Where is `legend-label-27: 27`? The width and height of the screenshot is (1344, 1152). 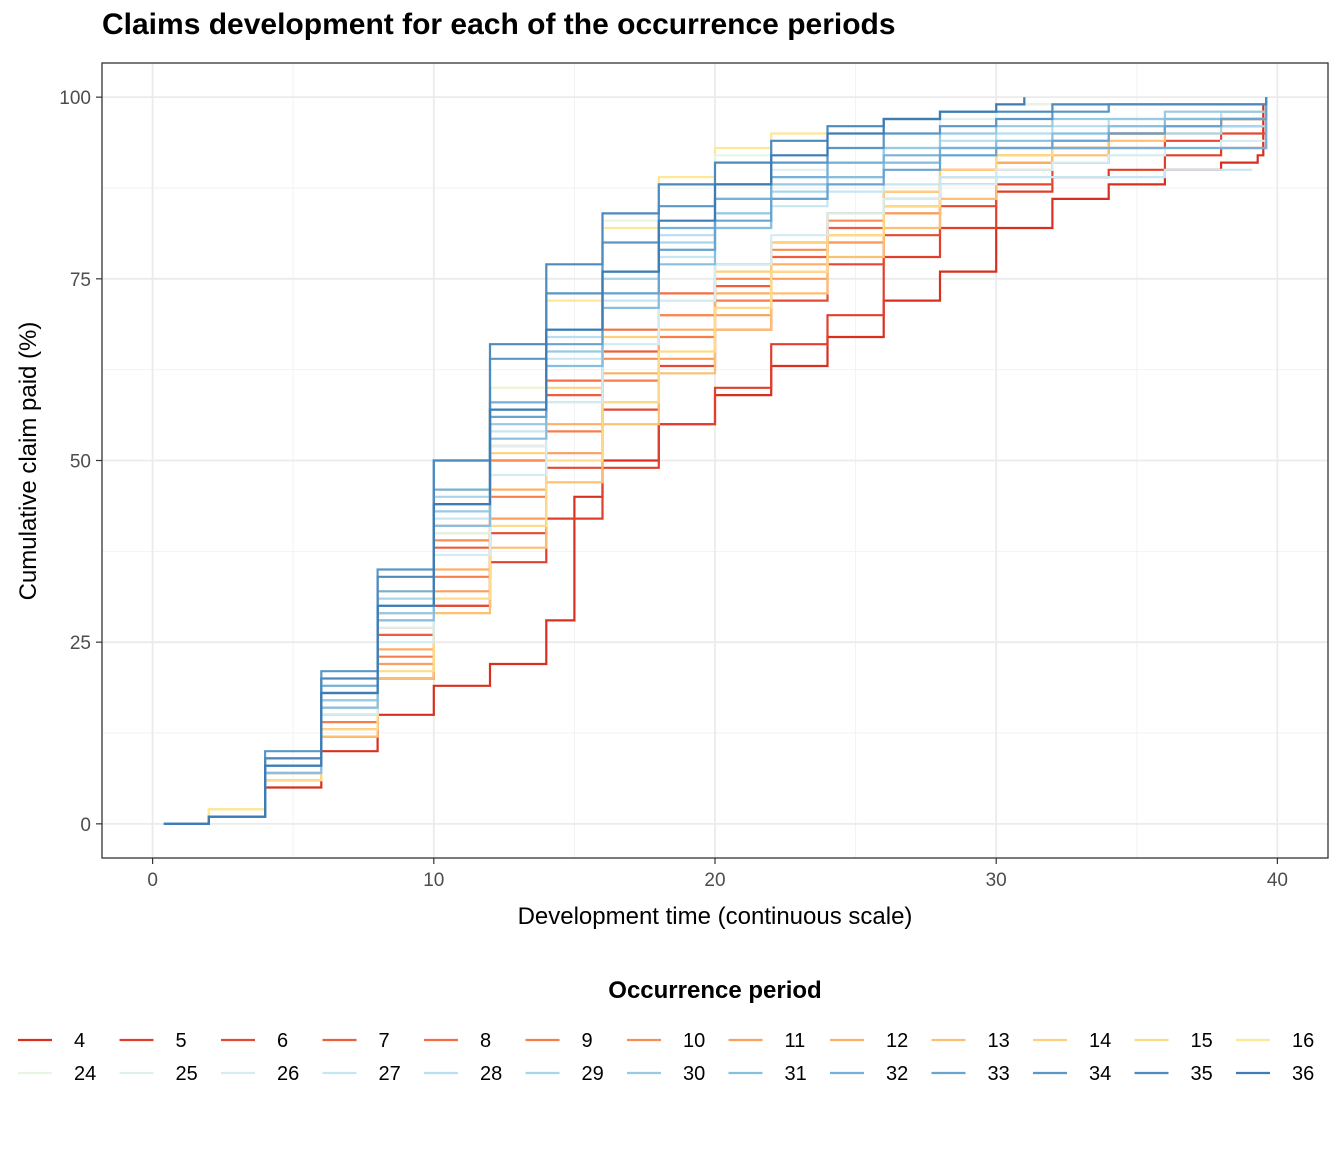 legend-label-27: 27 is located at coordinates (390, 1074).